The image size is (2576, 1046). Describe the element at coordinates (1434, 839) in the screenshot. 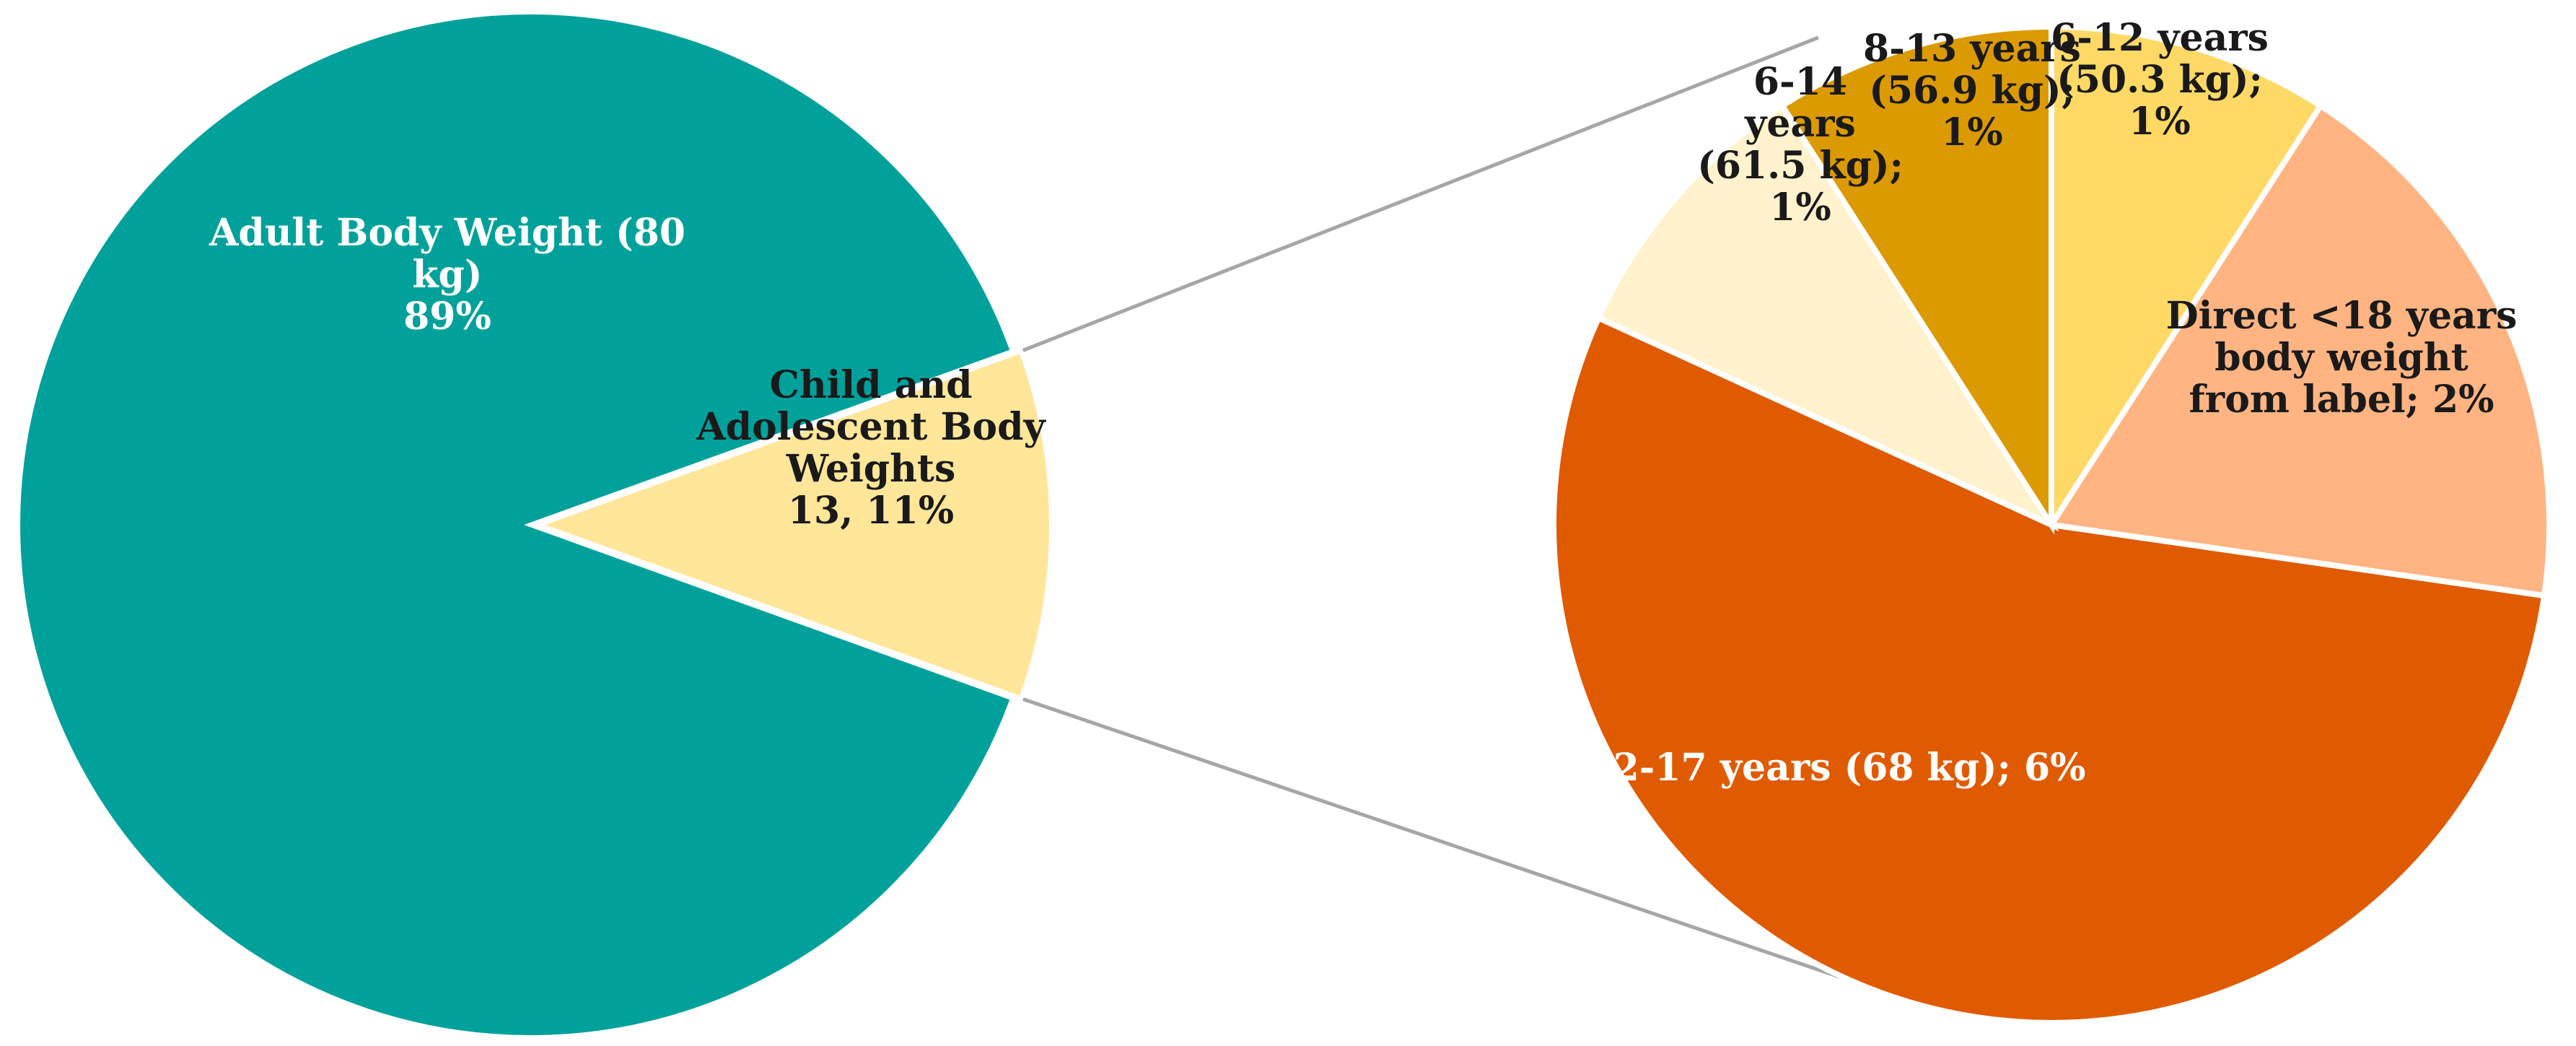

I see `connector-line-bottom` at that location.